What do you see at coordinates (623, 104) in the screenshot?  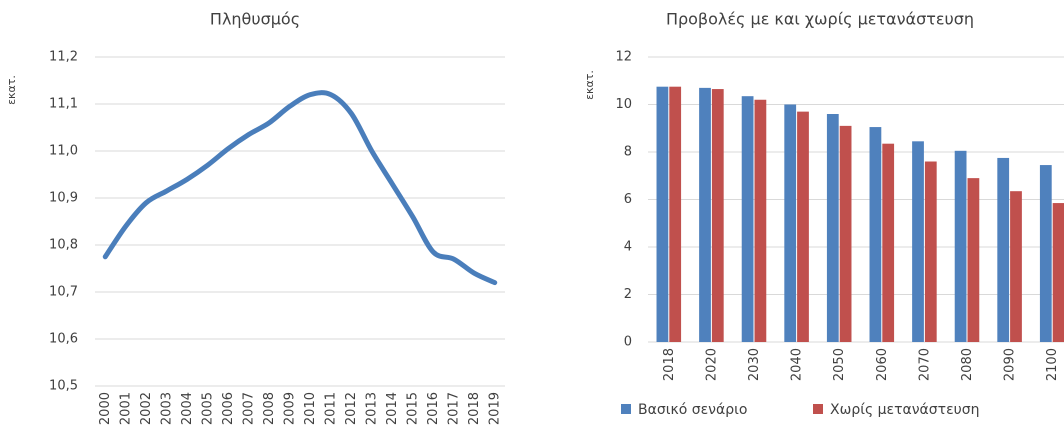 I see `y-tick-label: 10` at bounding box center [623, 104].